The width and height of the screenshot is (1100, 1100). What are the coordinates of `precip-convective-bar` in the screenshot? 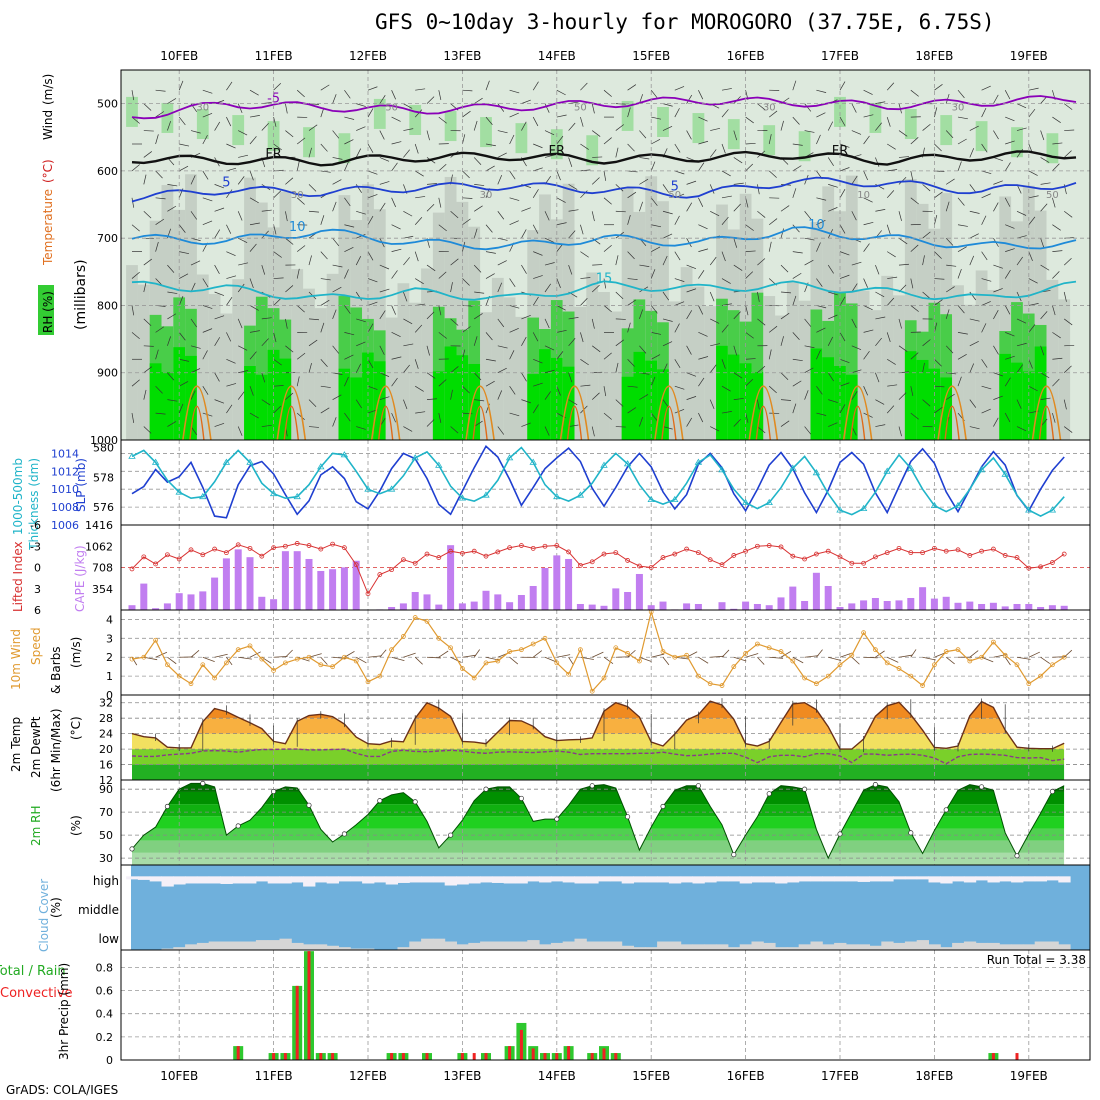 It's located at (1017, 1056).